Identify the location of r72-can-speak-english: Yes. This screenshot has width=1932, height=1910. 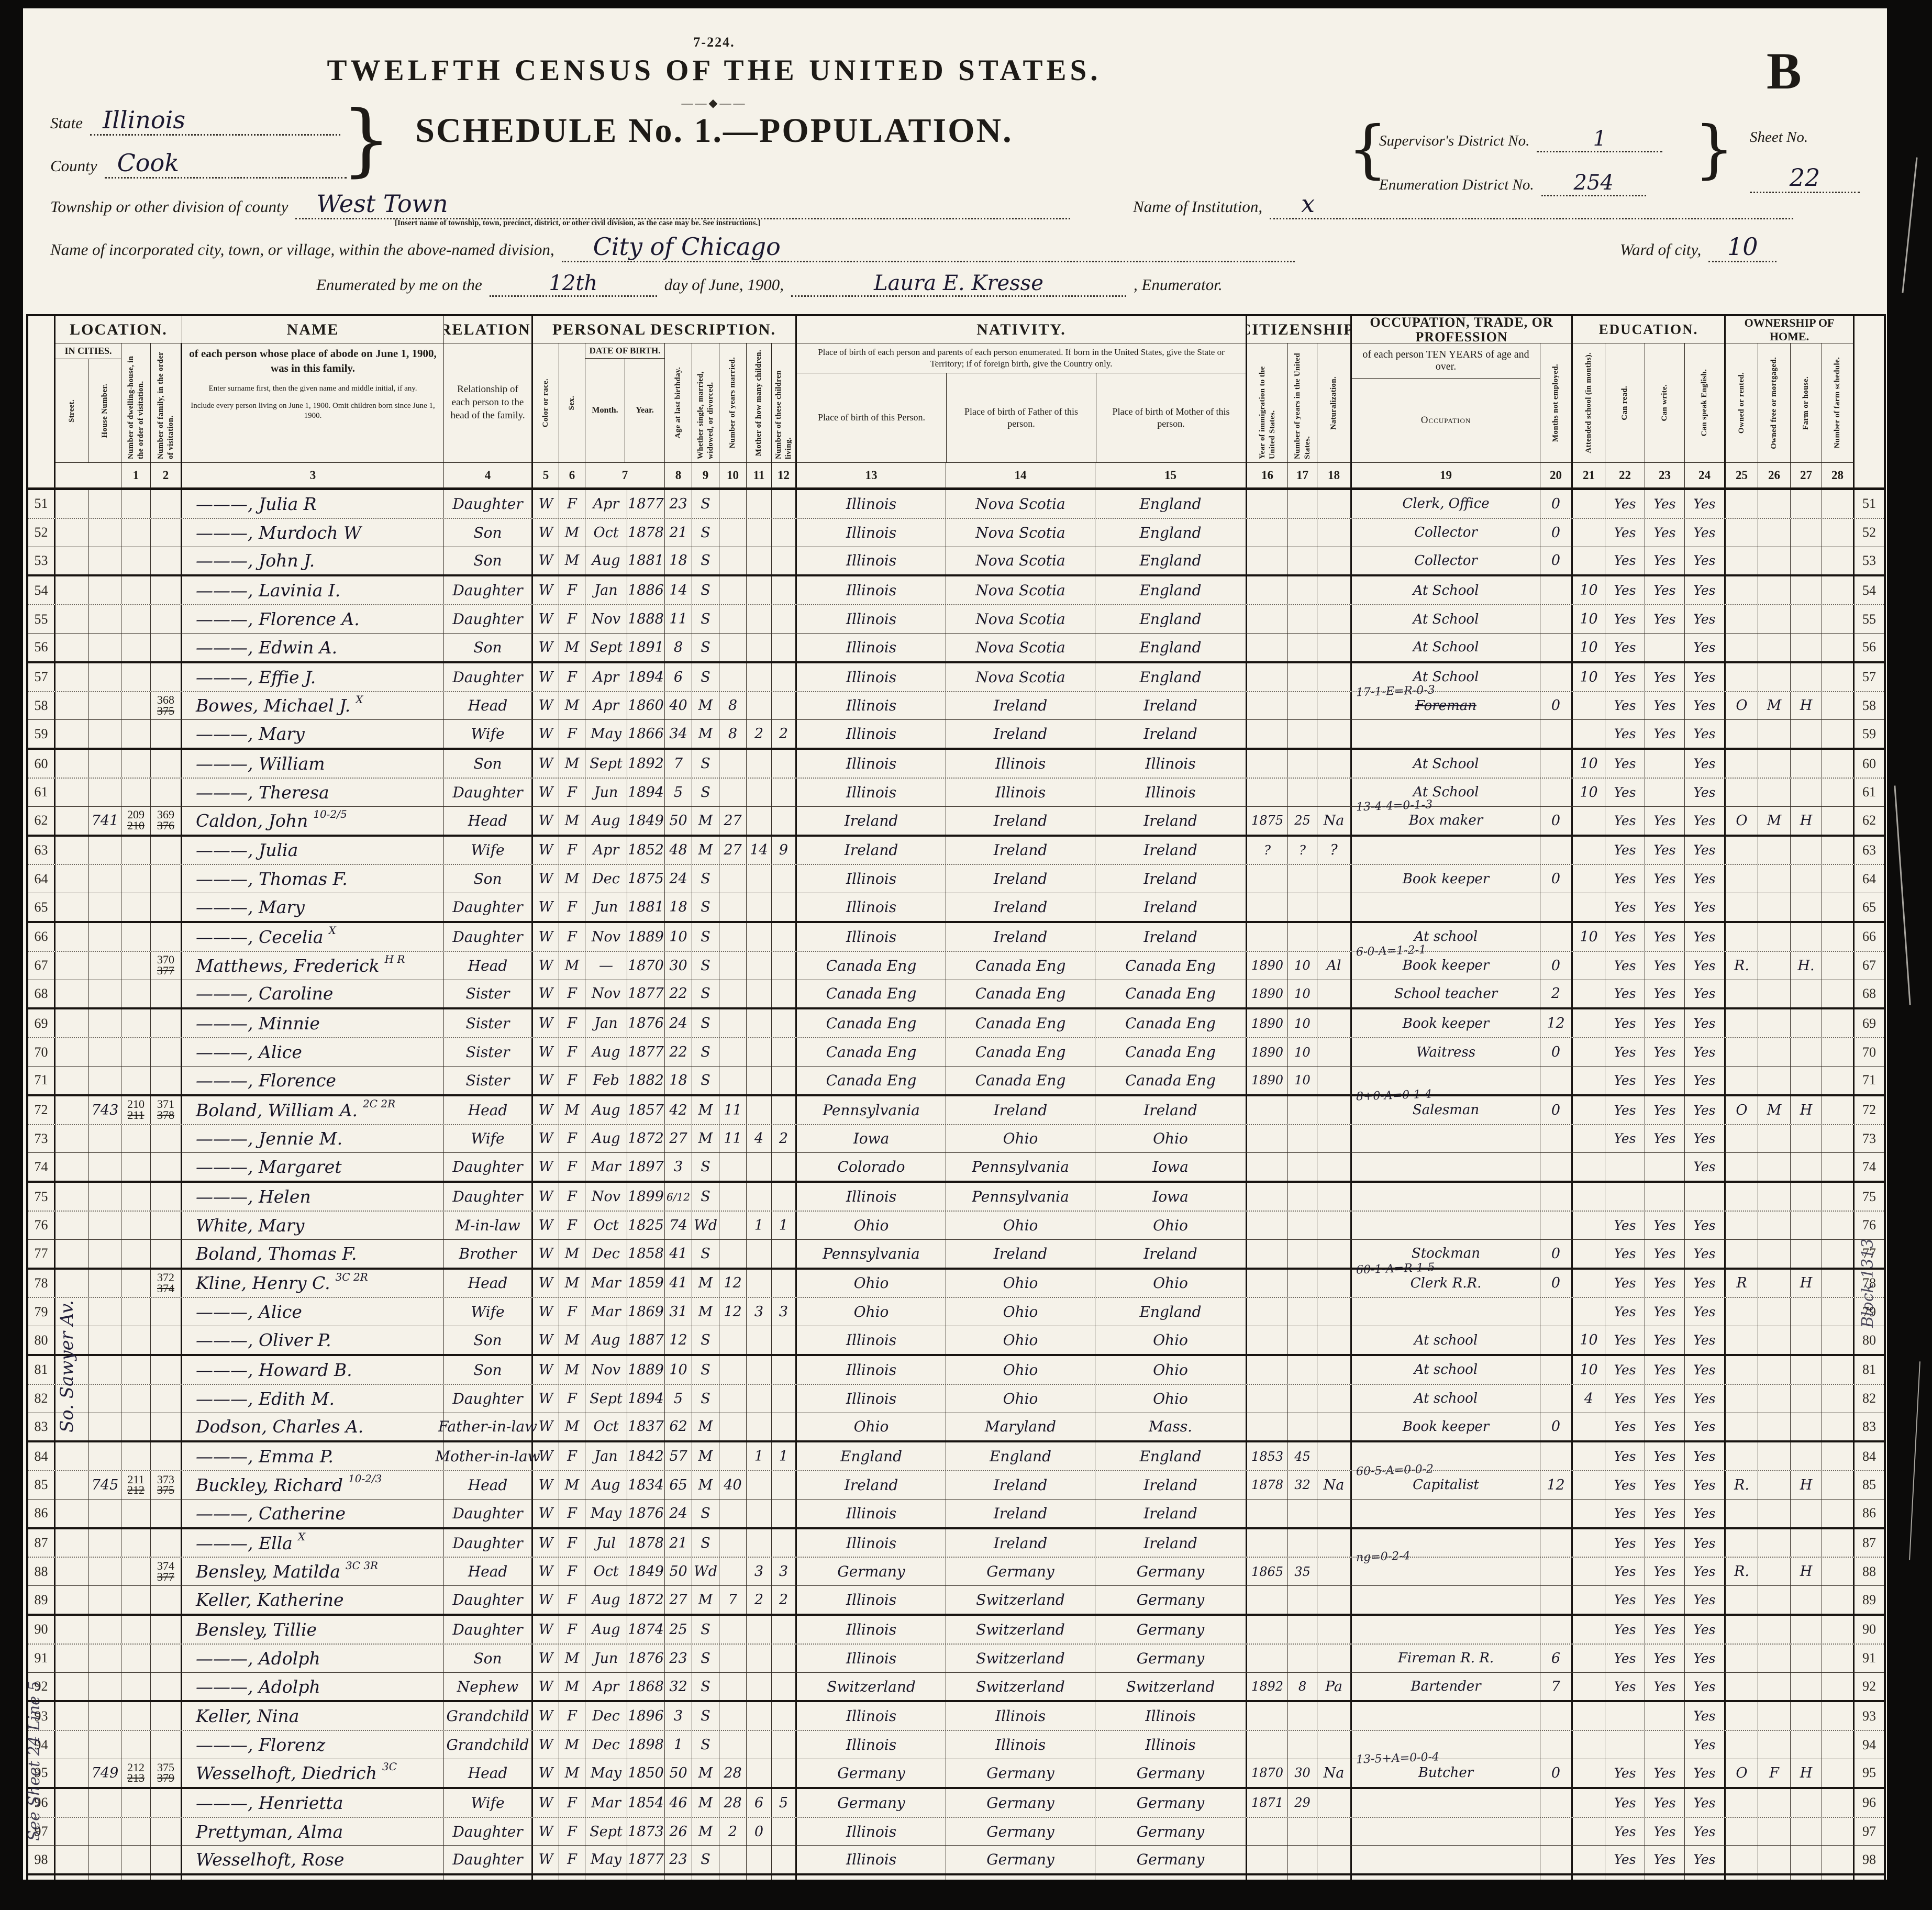
(1706, 1110).